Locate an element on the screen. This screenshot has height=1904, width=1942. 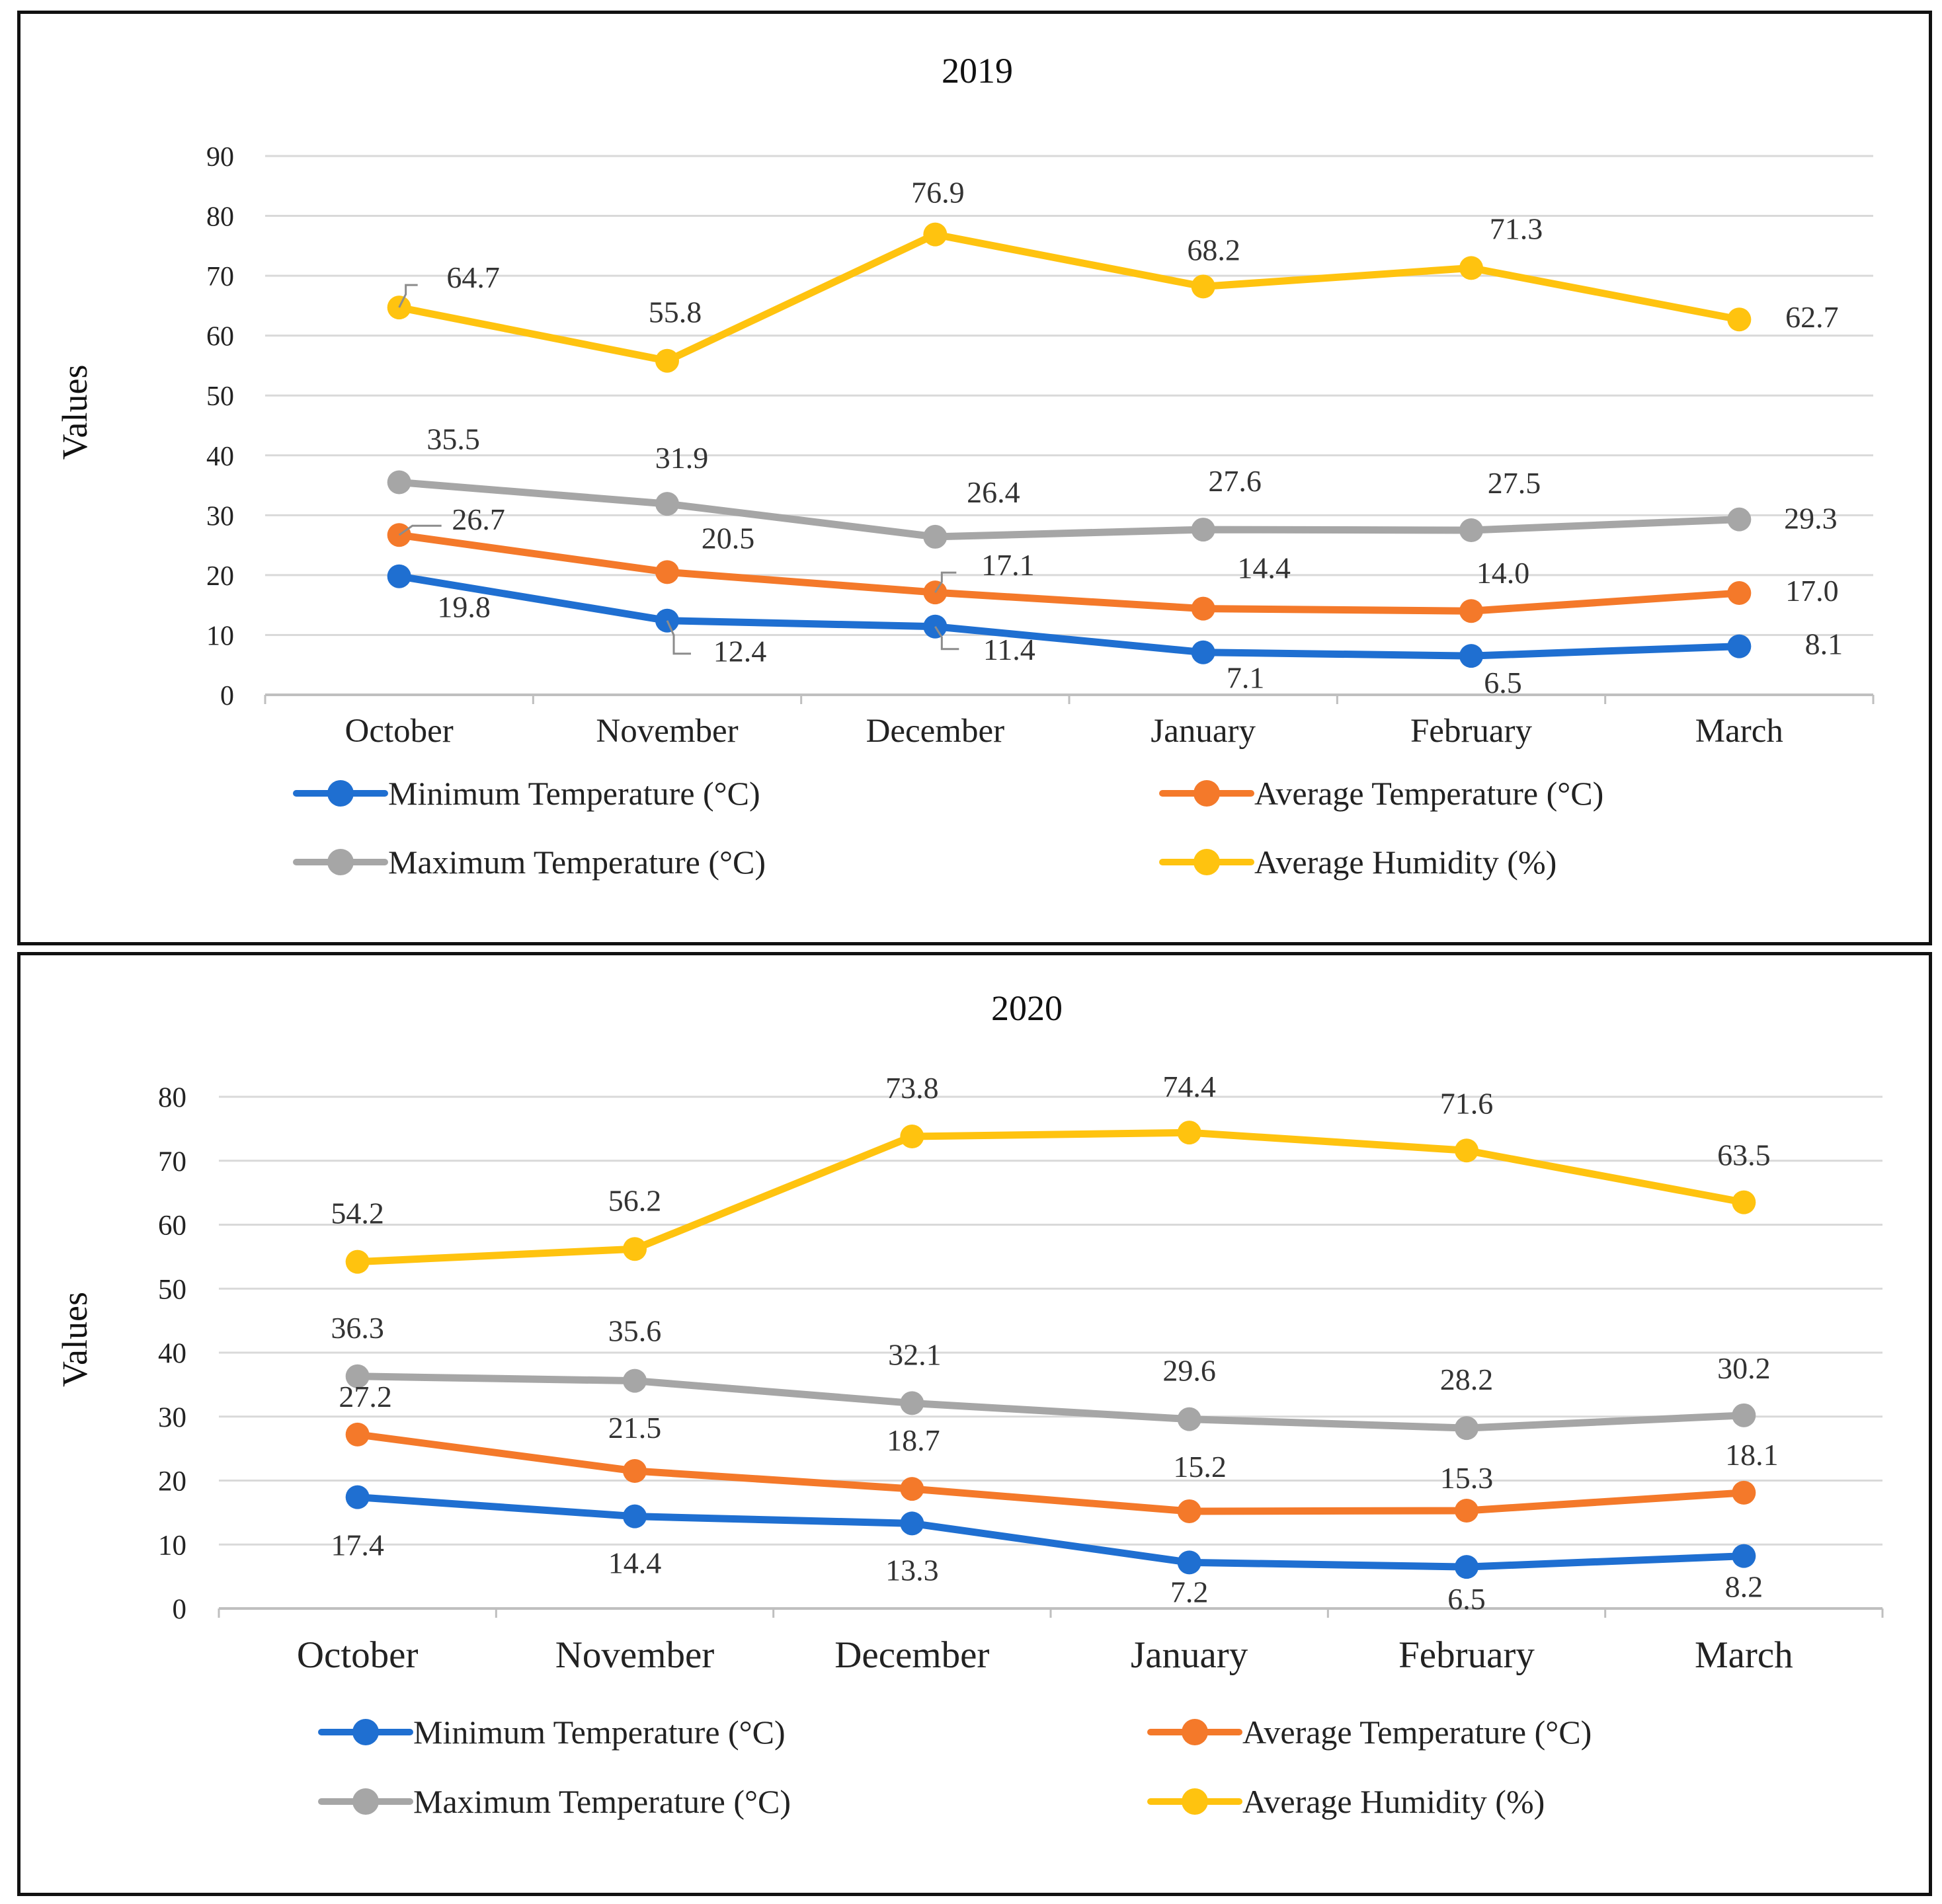
y-tick-label: 80 is located at coordinates (172, 1097).